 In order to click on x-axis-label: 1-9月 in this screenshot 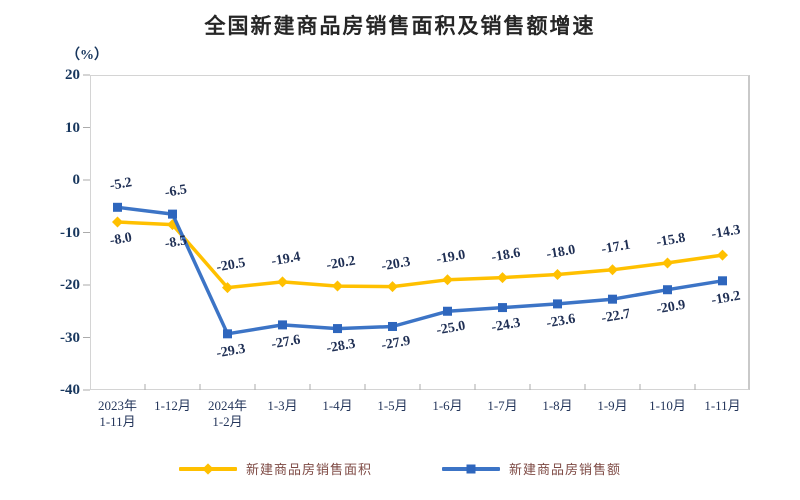, I will do `click(613, 406)`.